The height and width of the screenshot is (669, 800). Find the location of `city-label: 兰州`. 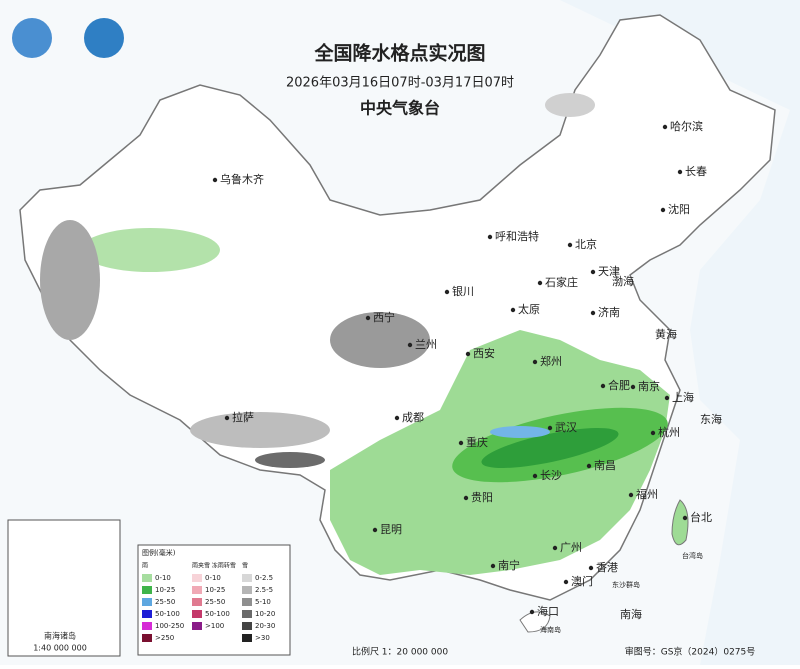

city-label: 兰州 is located at coordinates (426, 344).